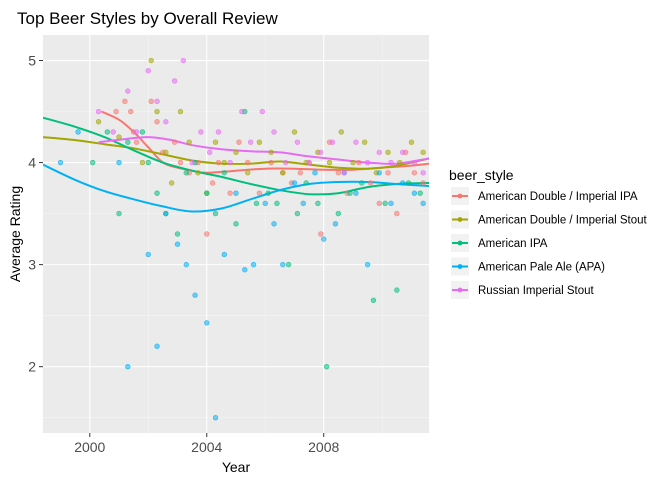 This screenshot has width=672, height=480. What do you see at coordinates (32, 61) in the screenshot?
I see `y-tick-label: 5` at bounding box center [32, 61].